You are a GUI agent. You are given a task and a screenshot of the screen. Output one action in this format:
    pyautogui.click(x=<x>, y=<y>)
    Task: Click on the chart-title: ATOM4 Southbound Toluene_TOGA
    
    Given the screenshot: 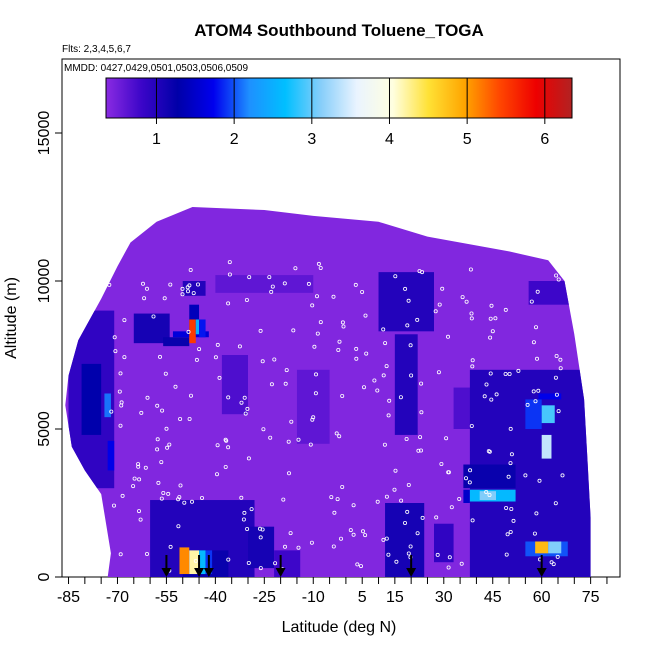 What is the action you would take?
    pyautogui.click(x=339, y=30)
    